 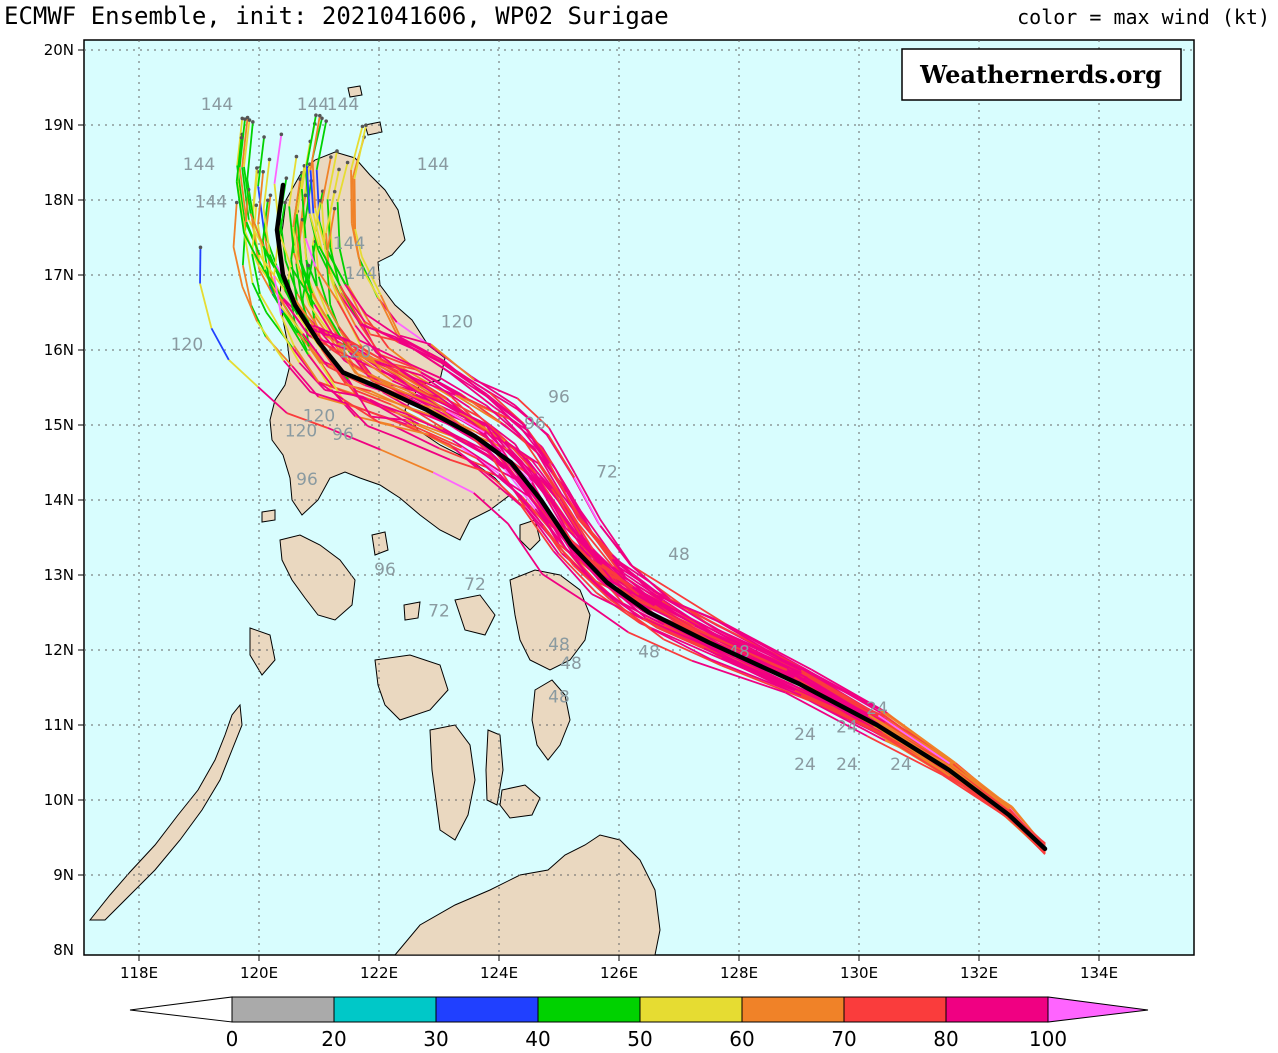 What do you see at coordinates (319, 416) in the screenshot?
I see `forecast-hour-label: 120` at bounding box center [319, 416].